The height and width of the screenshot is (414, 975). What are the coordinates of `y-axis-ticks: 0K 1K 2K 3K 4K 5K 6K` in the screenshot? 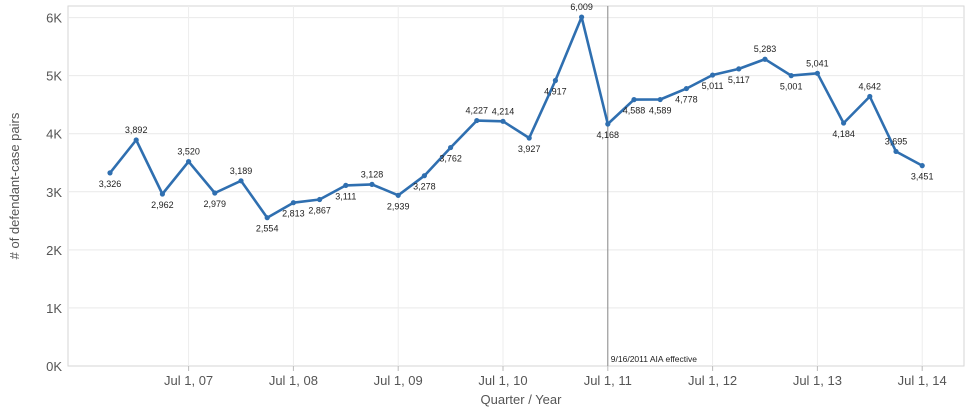 It's located at (54, 192).